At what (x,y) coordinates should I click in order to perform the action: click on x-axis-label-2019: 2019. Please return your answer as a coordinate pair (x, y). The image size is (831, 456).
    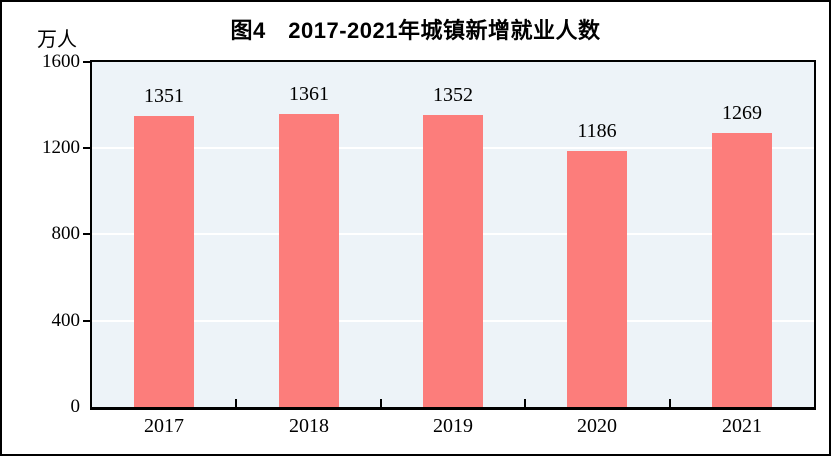
    Looking at the image, I should click on (453, 426).